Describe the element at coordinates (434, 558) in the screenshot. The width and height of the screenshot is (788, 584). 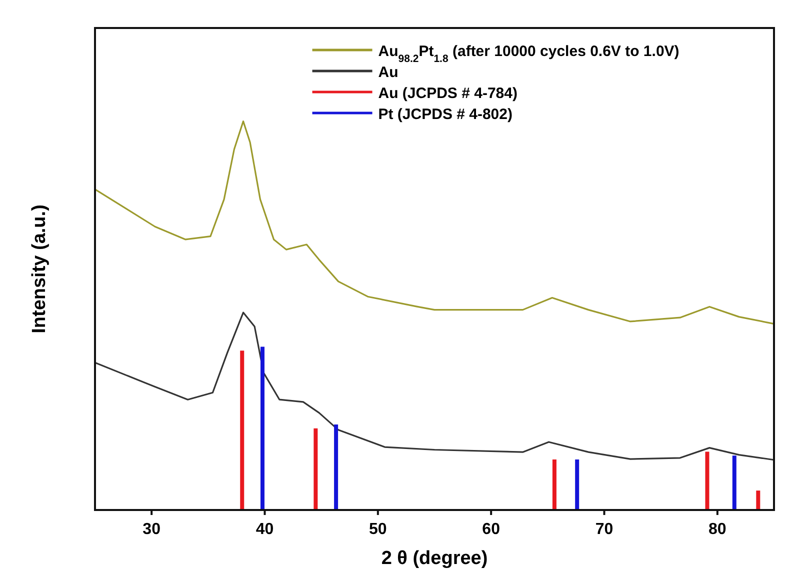
I see `x-axis-title: 2 θ (degree)` at that location.